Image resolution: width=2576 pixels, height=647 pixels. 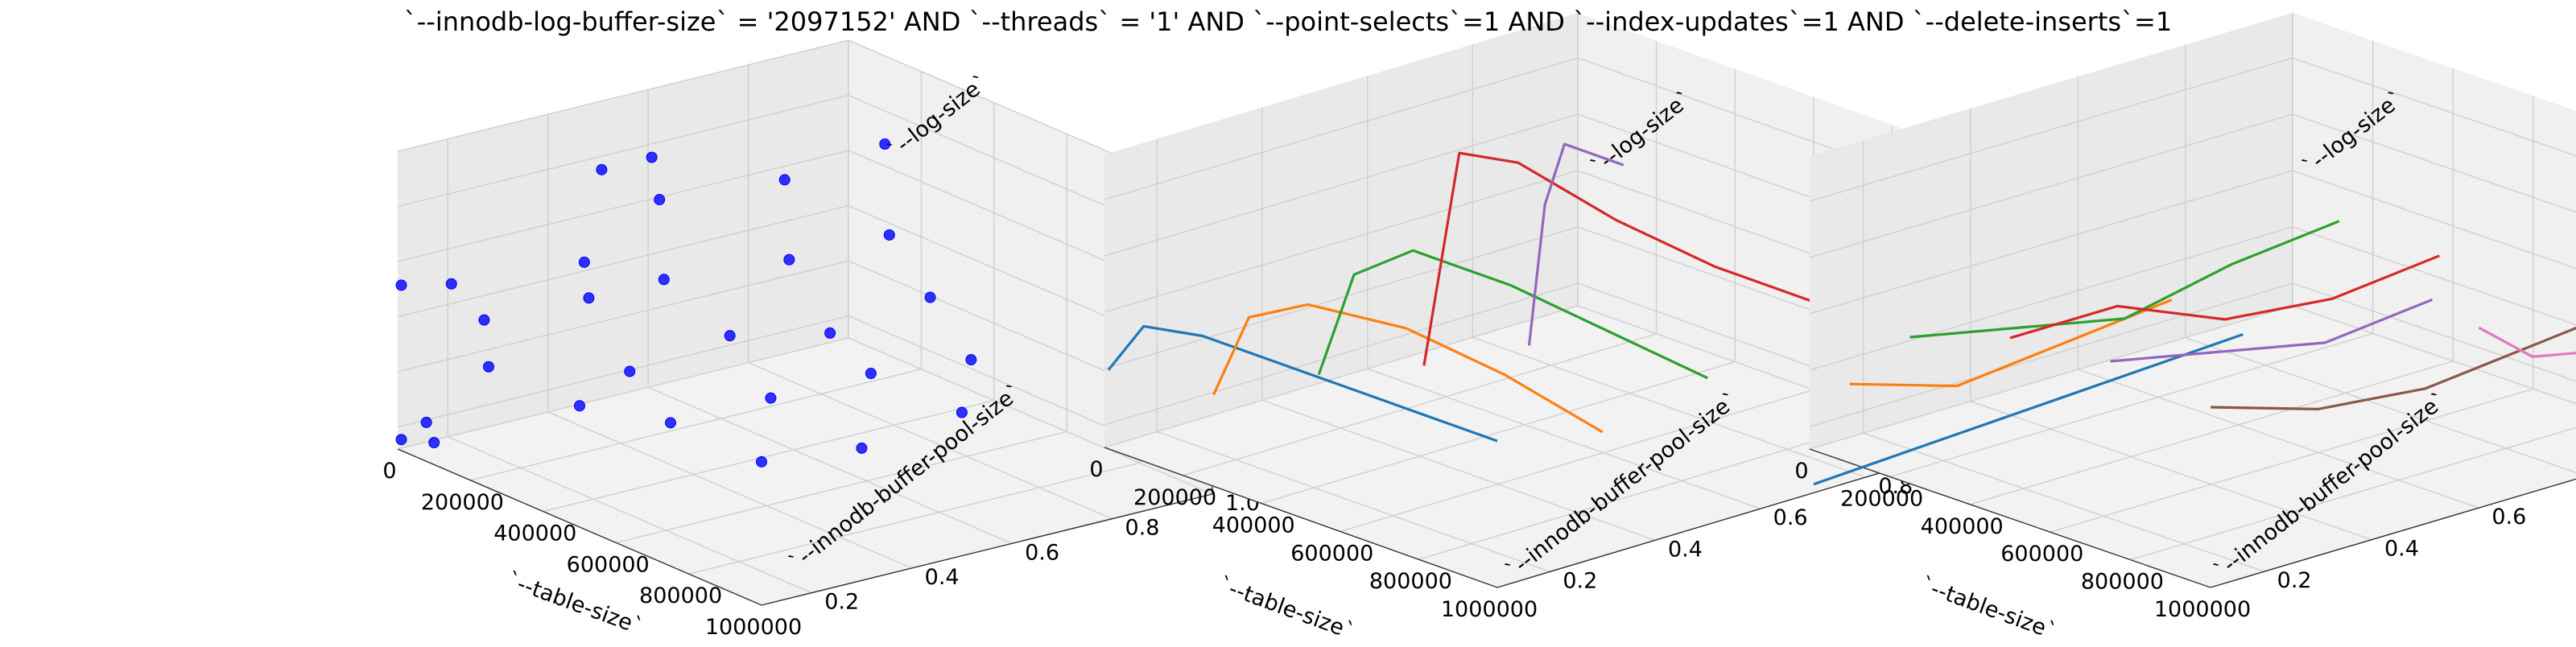 I want to click on back-pane, so click(x=2434, y=208).